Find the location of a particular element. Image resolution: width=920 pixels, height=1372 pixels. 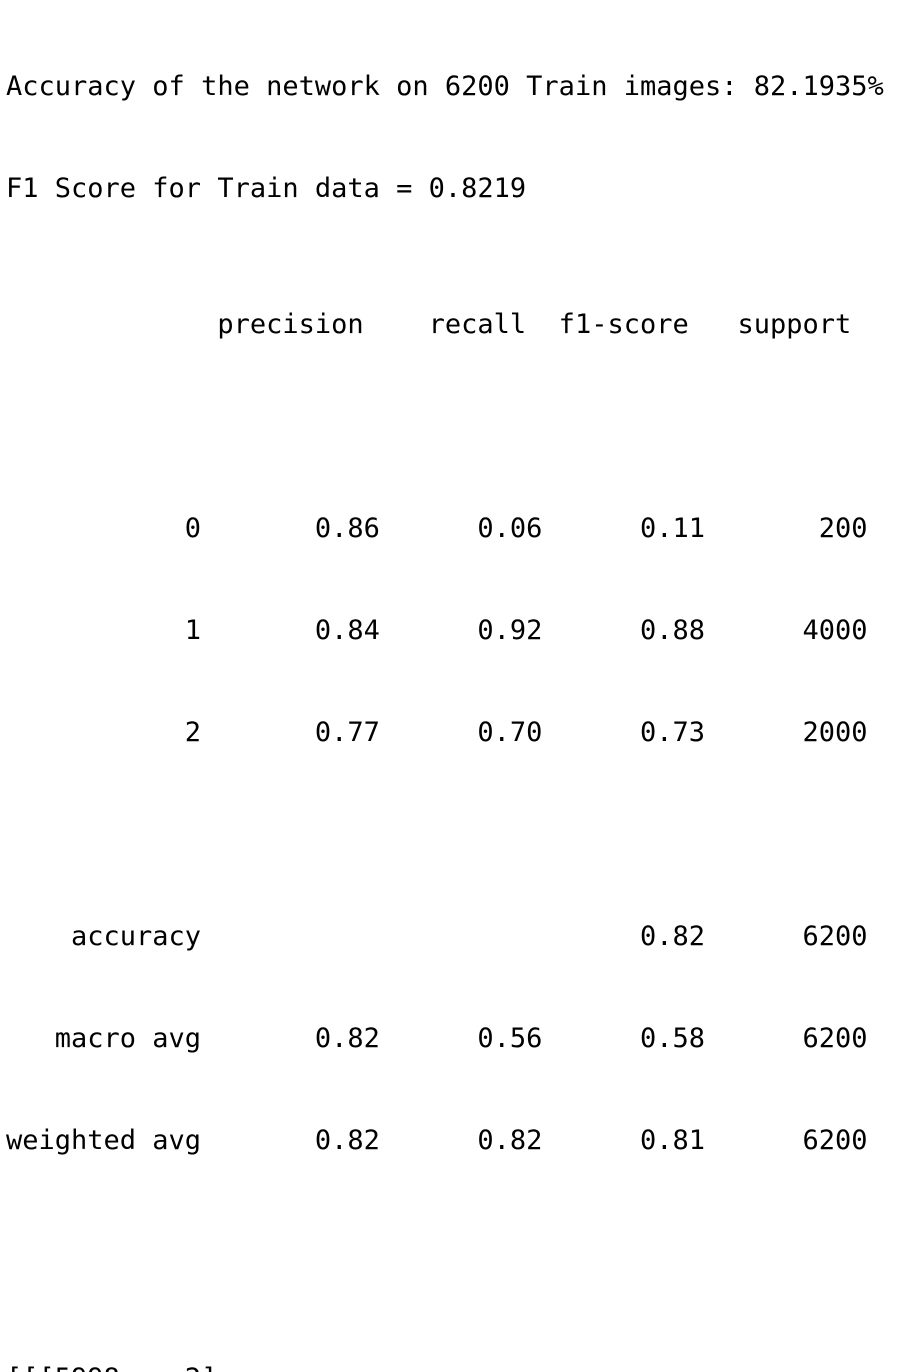

report-row-class-0: 0 0.86 0.06 0.11 200 is located at coordinates (437, 528).